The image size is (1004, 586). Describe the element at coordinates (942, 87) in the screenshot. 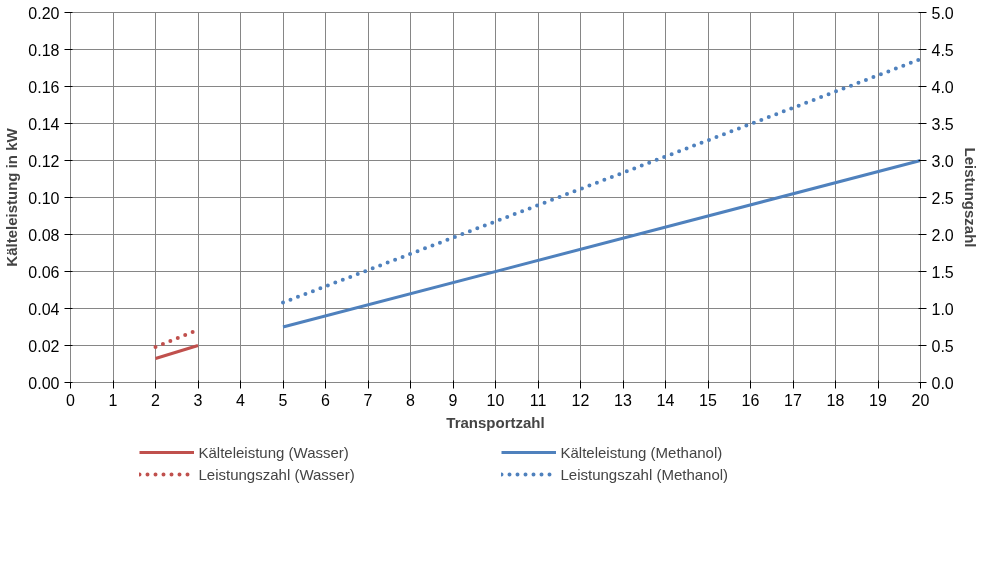

I see `y2-tick-label: 4.0` at that location.